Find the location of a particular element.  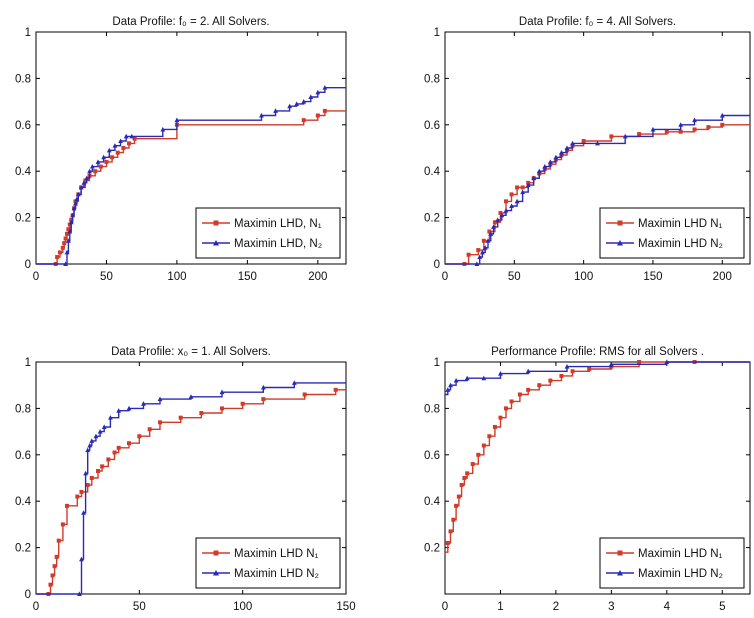

y-tick-label: 0.6 is located at coordinates (432, 456).